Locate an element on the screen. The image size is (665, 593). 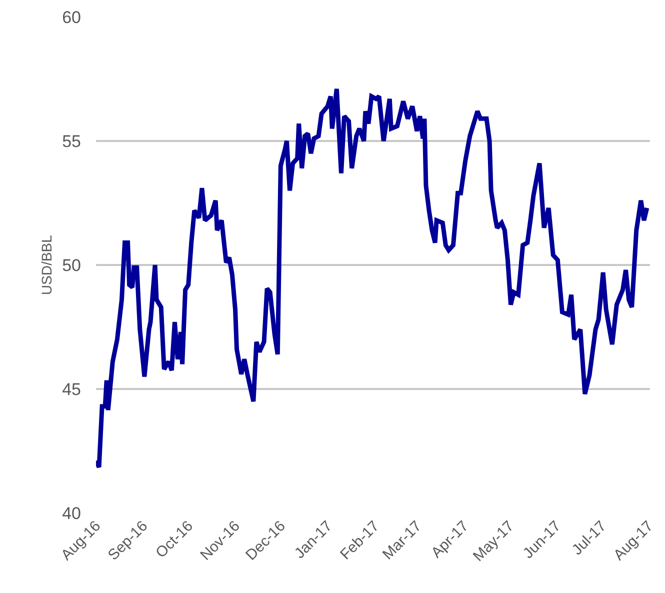
y-axis-title: USD/BBL is located at coordinates (46, 264).